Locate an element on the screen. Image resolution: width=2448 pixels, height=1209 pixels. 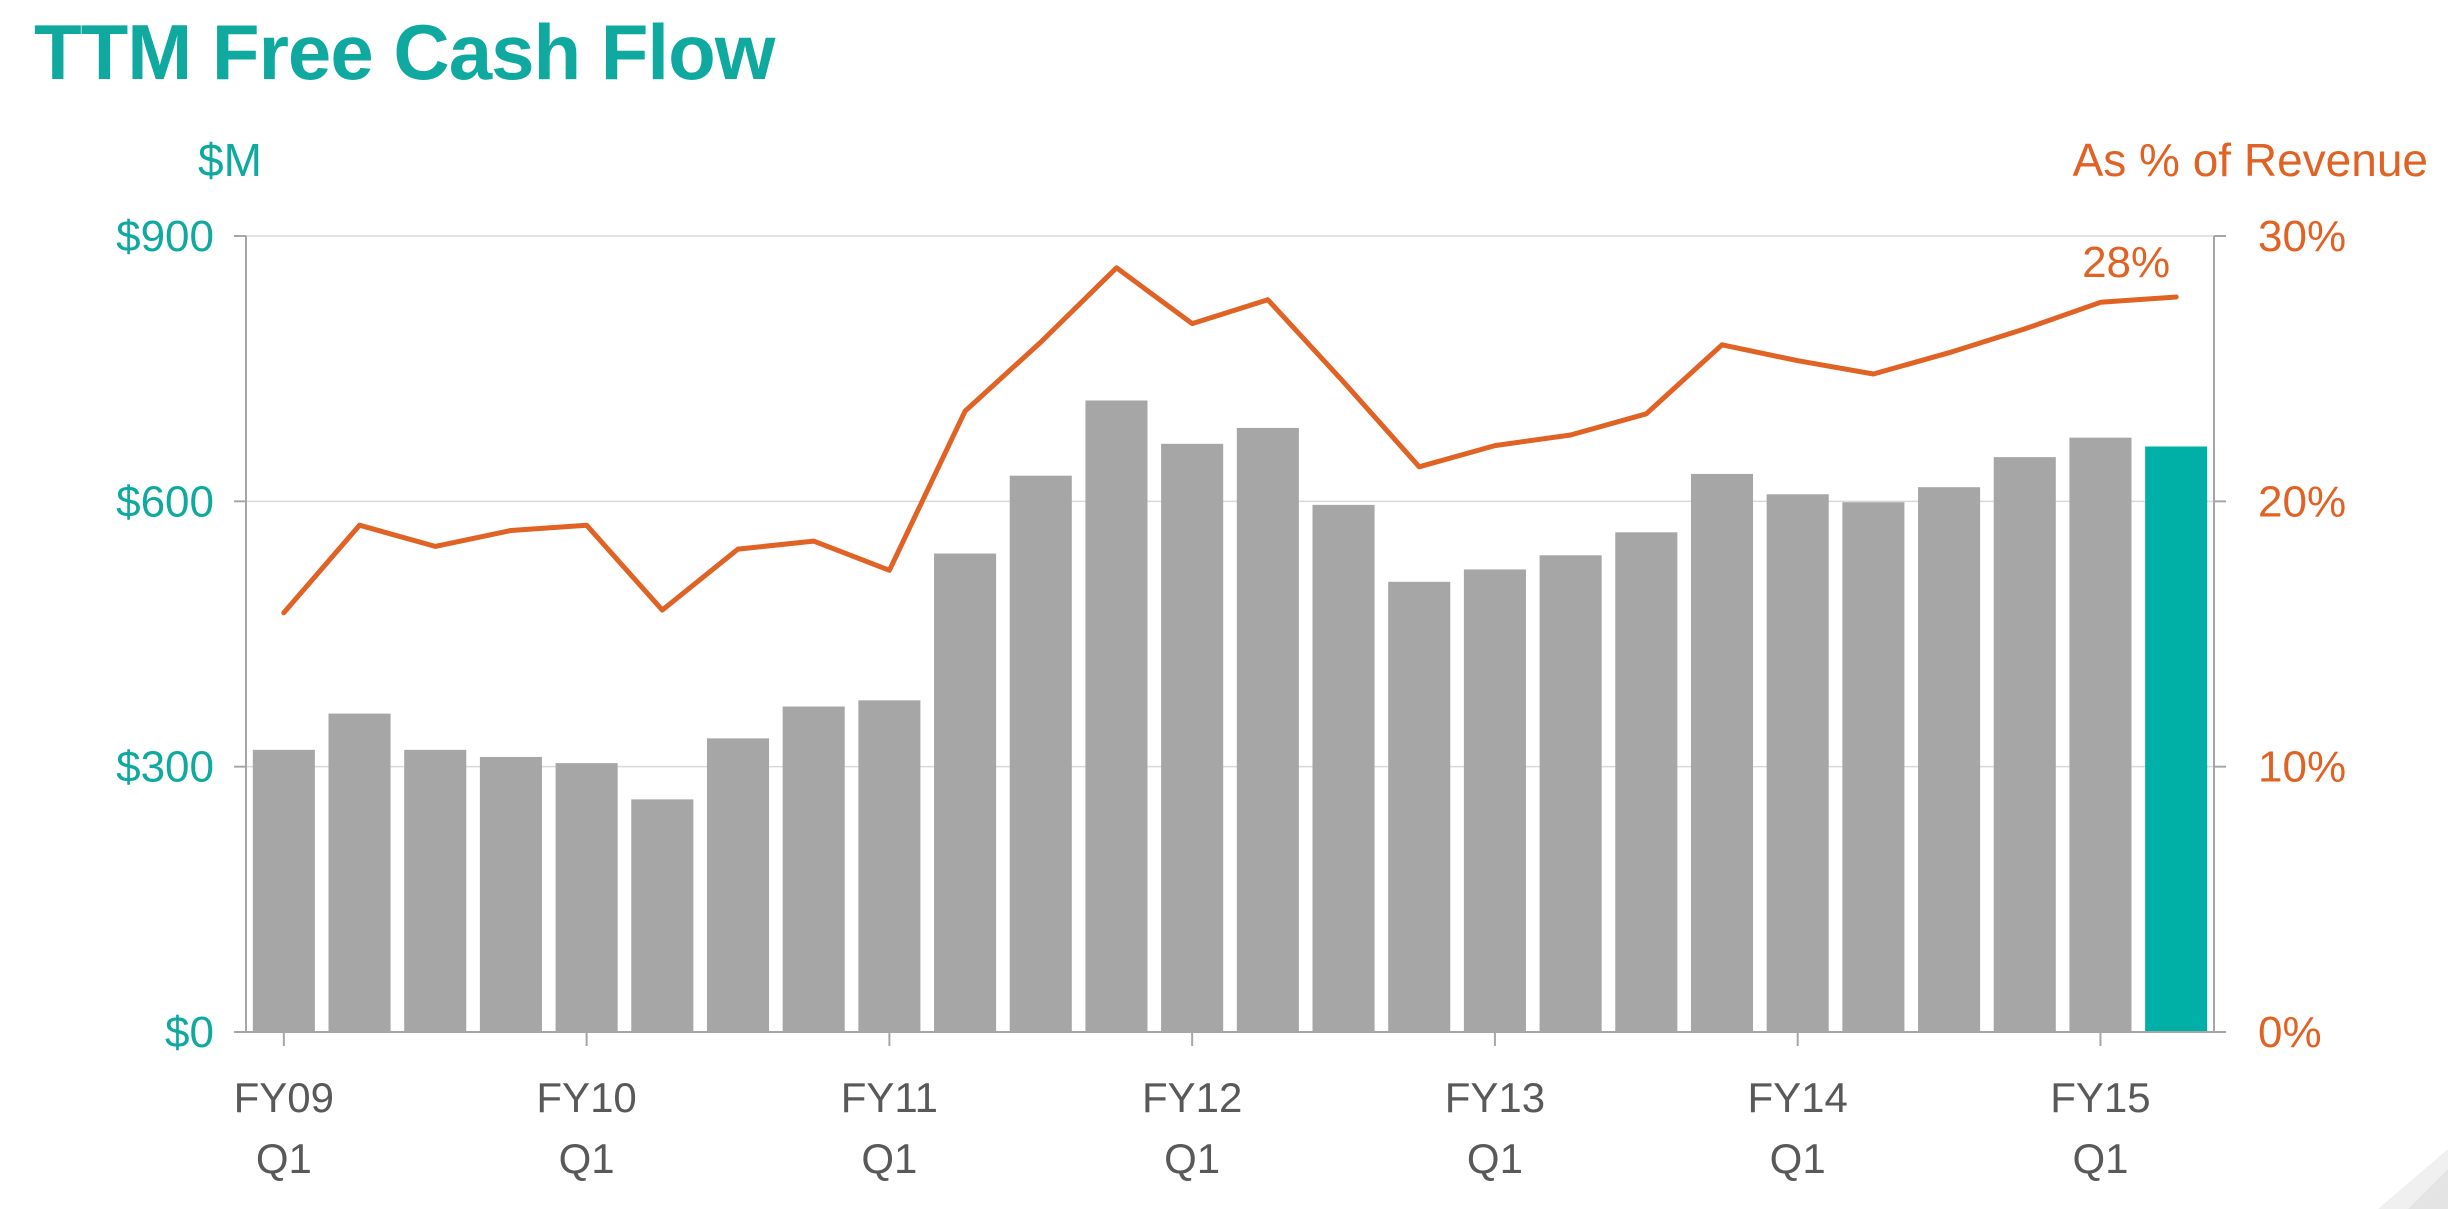
x-tick-label-year: FY14 is located at coordinates (1797, 1097).